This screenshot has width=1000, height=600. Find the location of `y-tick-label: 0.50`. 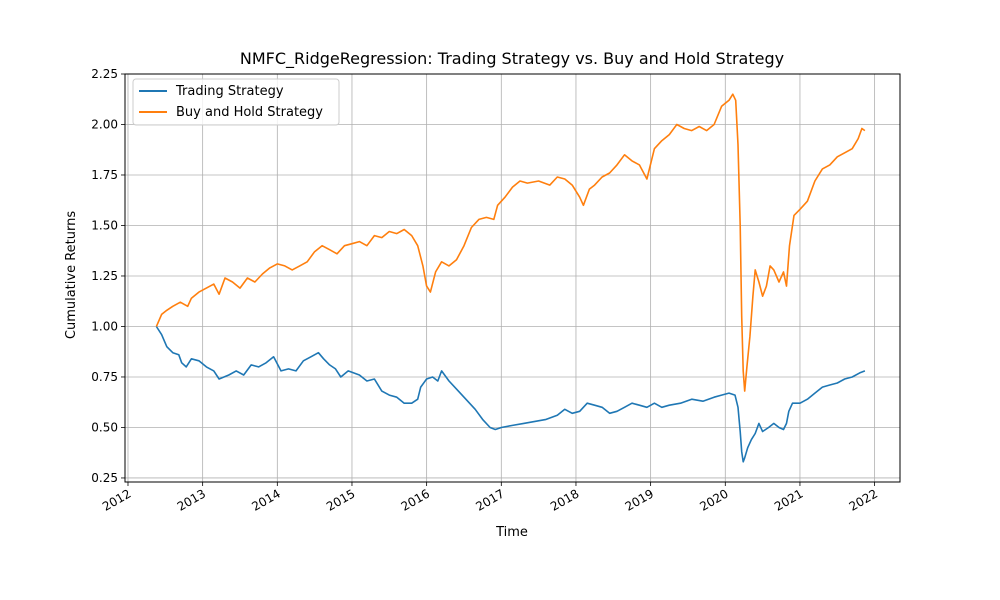

y-tick-label: 0.50 is located at coordinates (104, 427).